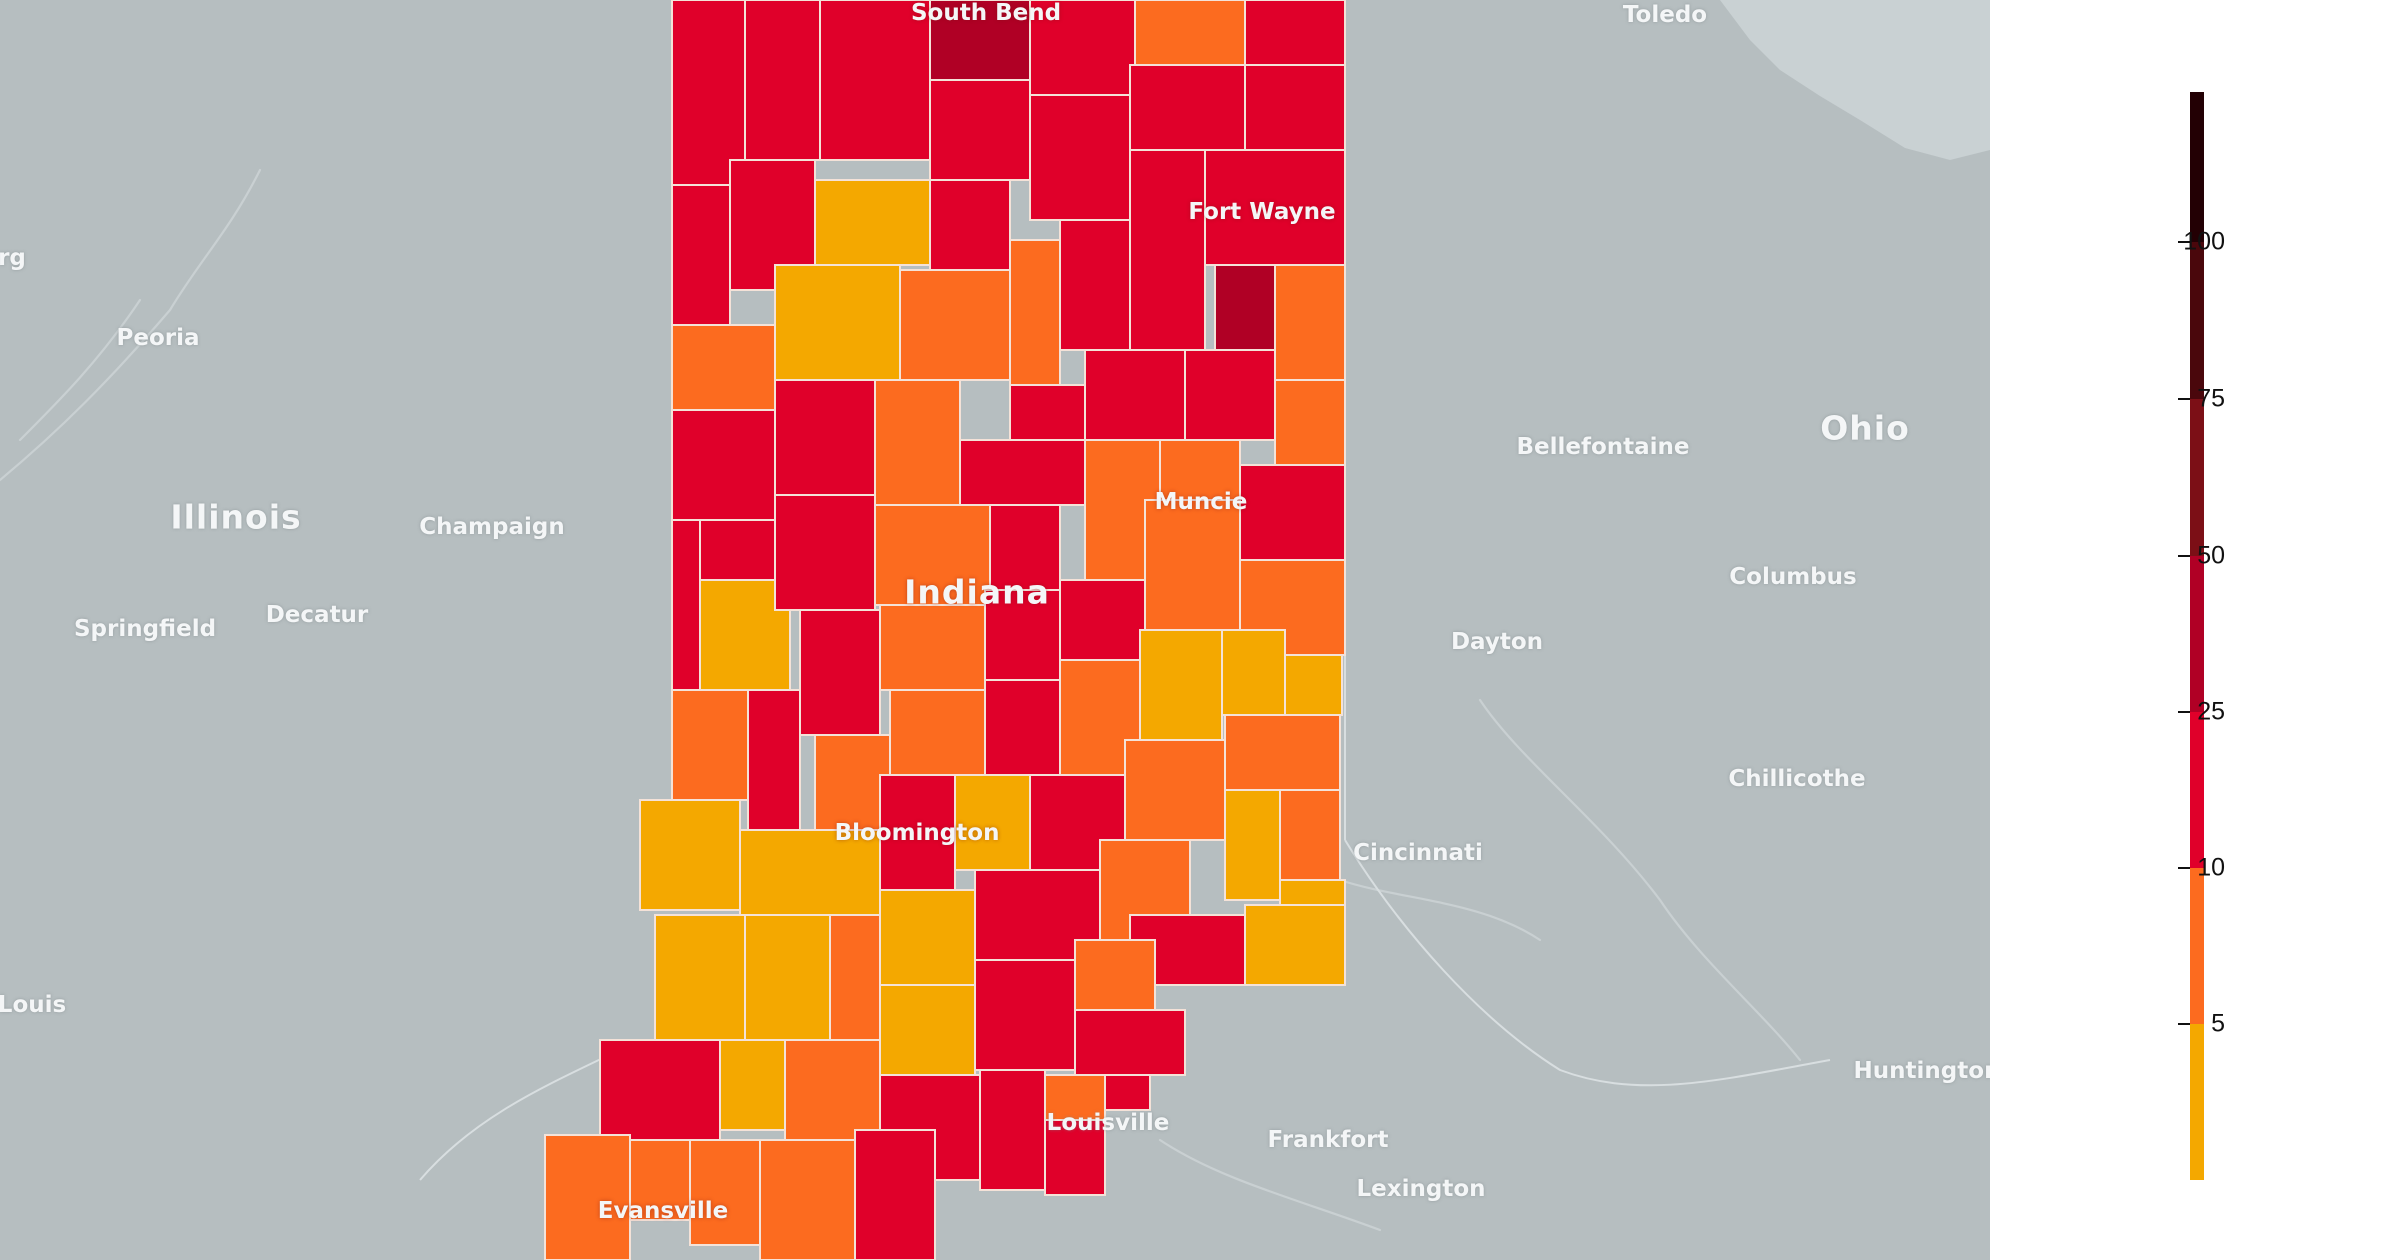 Image resolution: width=2400 pixels, height=1260 pixels. I want to click on legend-tick-label: 5, so click(2218, 1023).